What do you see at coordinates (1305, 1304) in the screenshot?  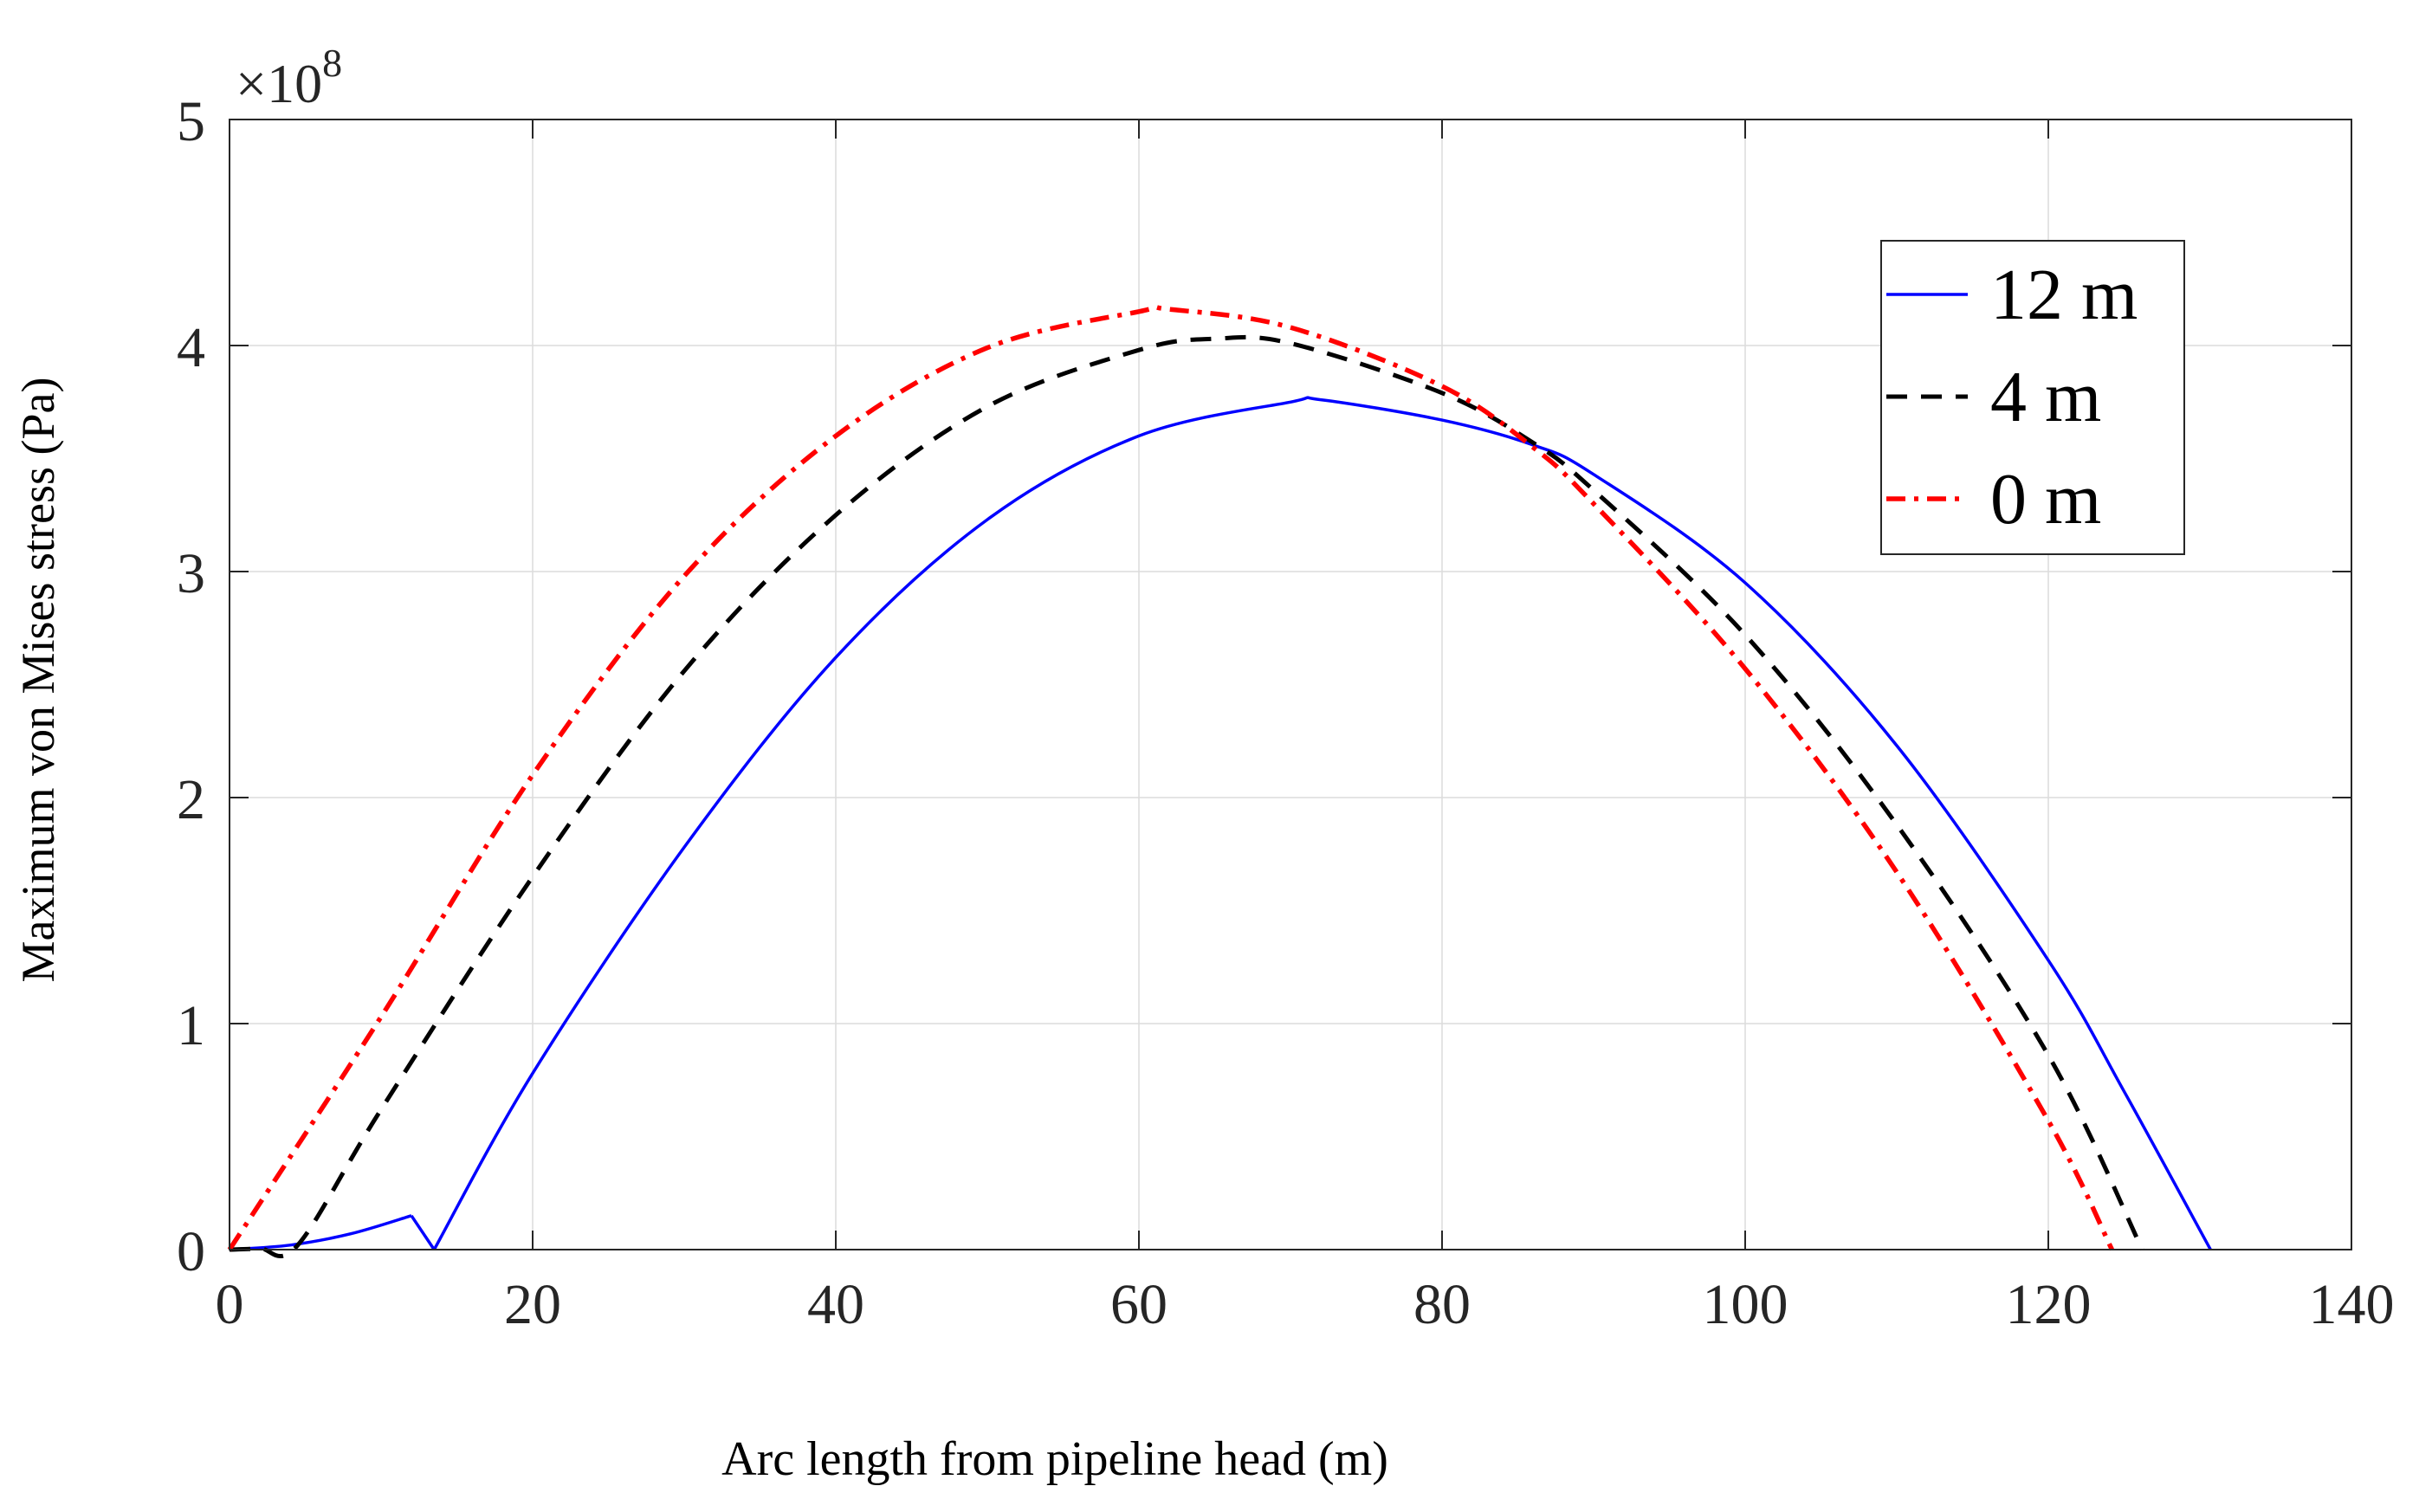 I see `x-axis-tick-labels: 0 20 40 60 80 100 120 140` at bounding box center [1305, 1304].